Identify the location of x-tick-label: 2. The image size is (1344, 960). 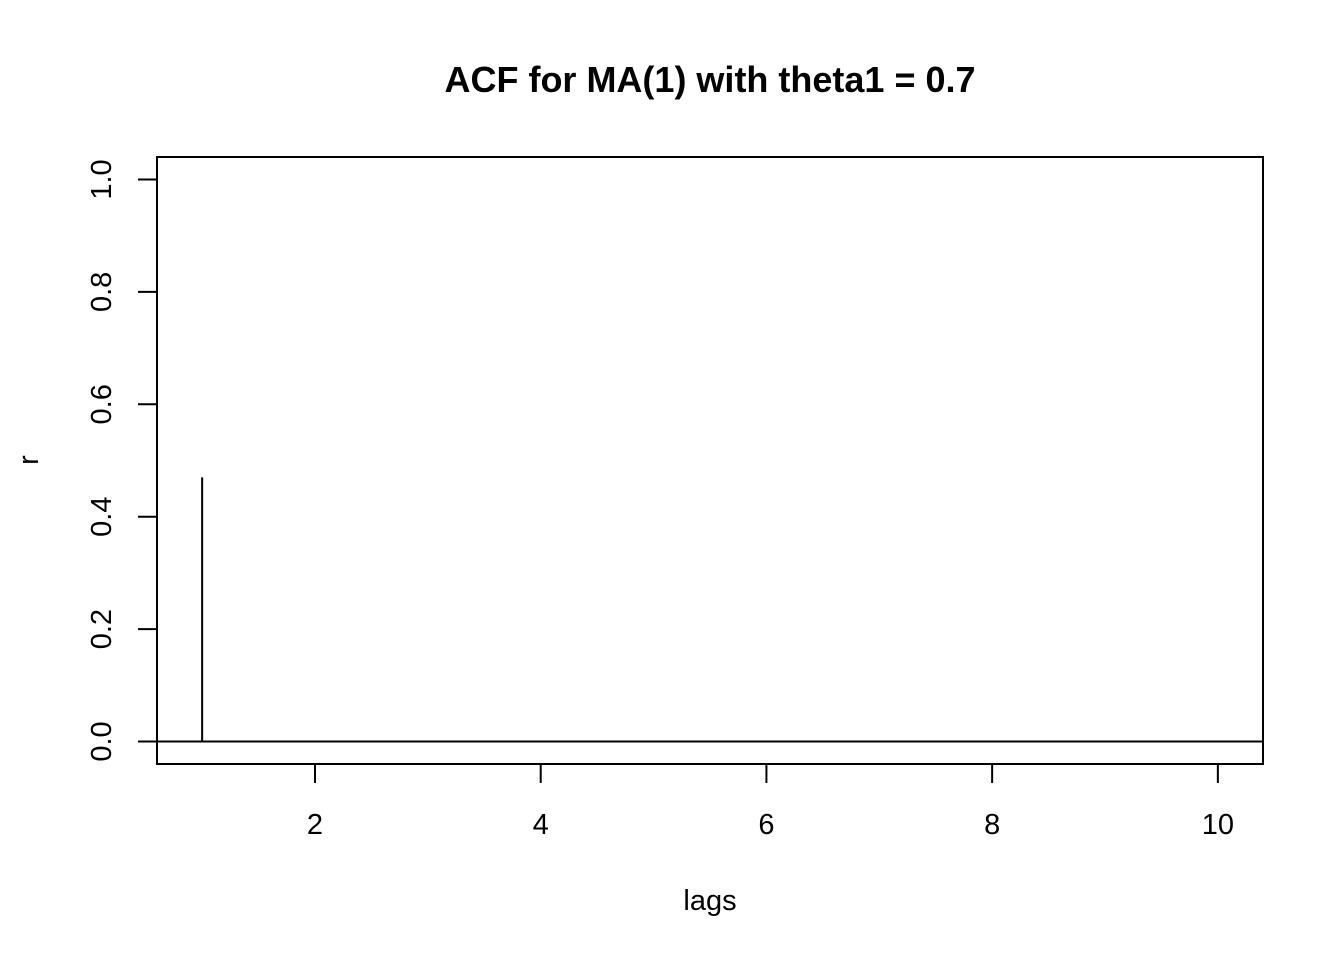
(315, 825).